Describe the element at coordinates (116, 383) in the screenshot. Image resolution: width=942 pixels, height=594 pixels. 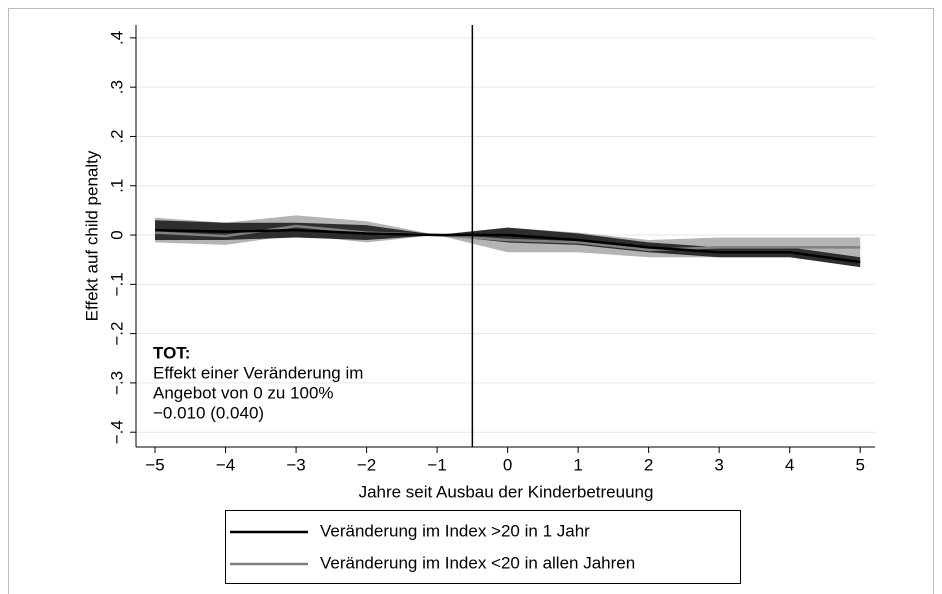
I see `y-tick-label: −.3` at that location.